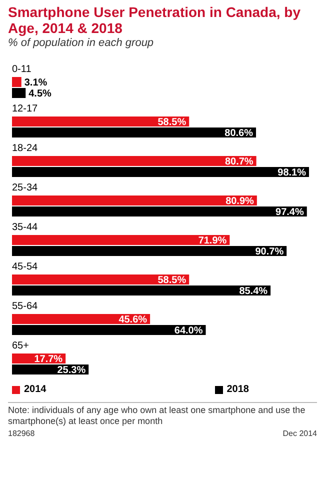  Describe the element at coordinates (292, 173) in the screenshot. I see `data-label: 98.1%` at that location.